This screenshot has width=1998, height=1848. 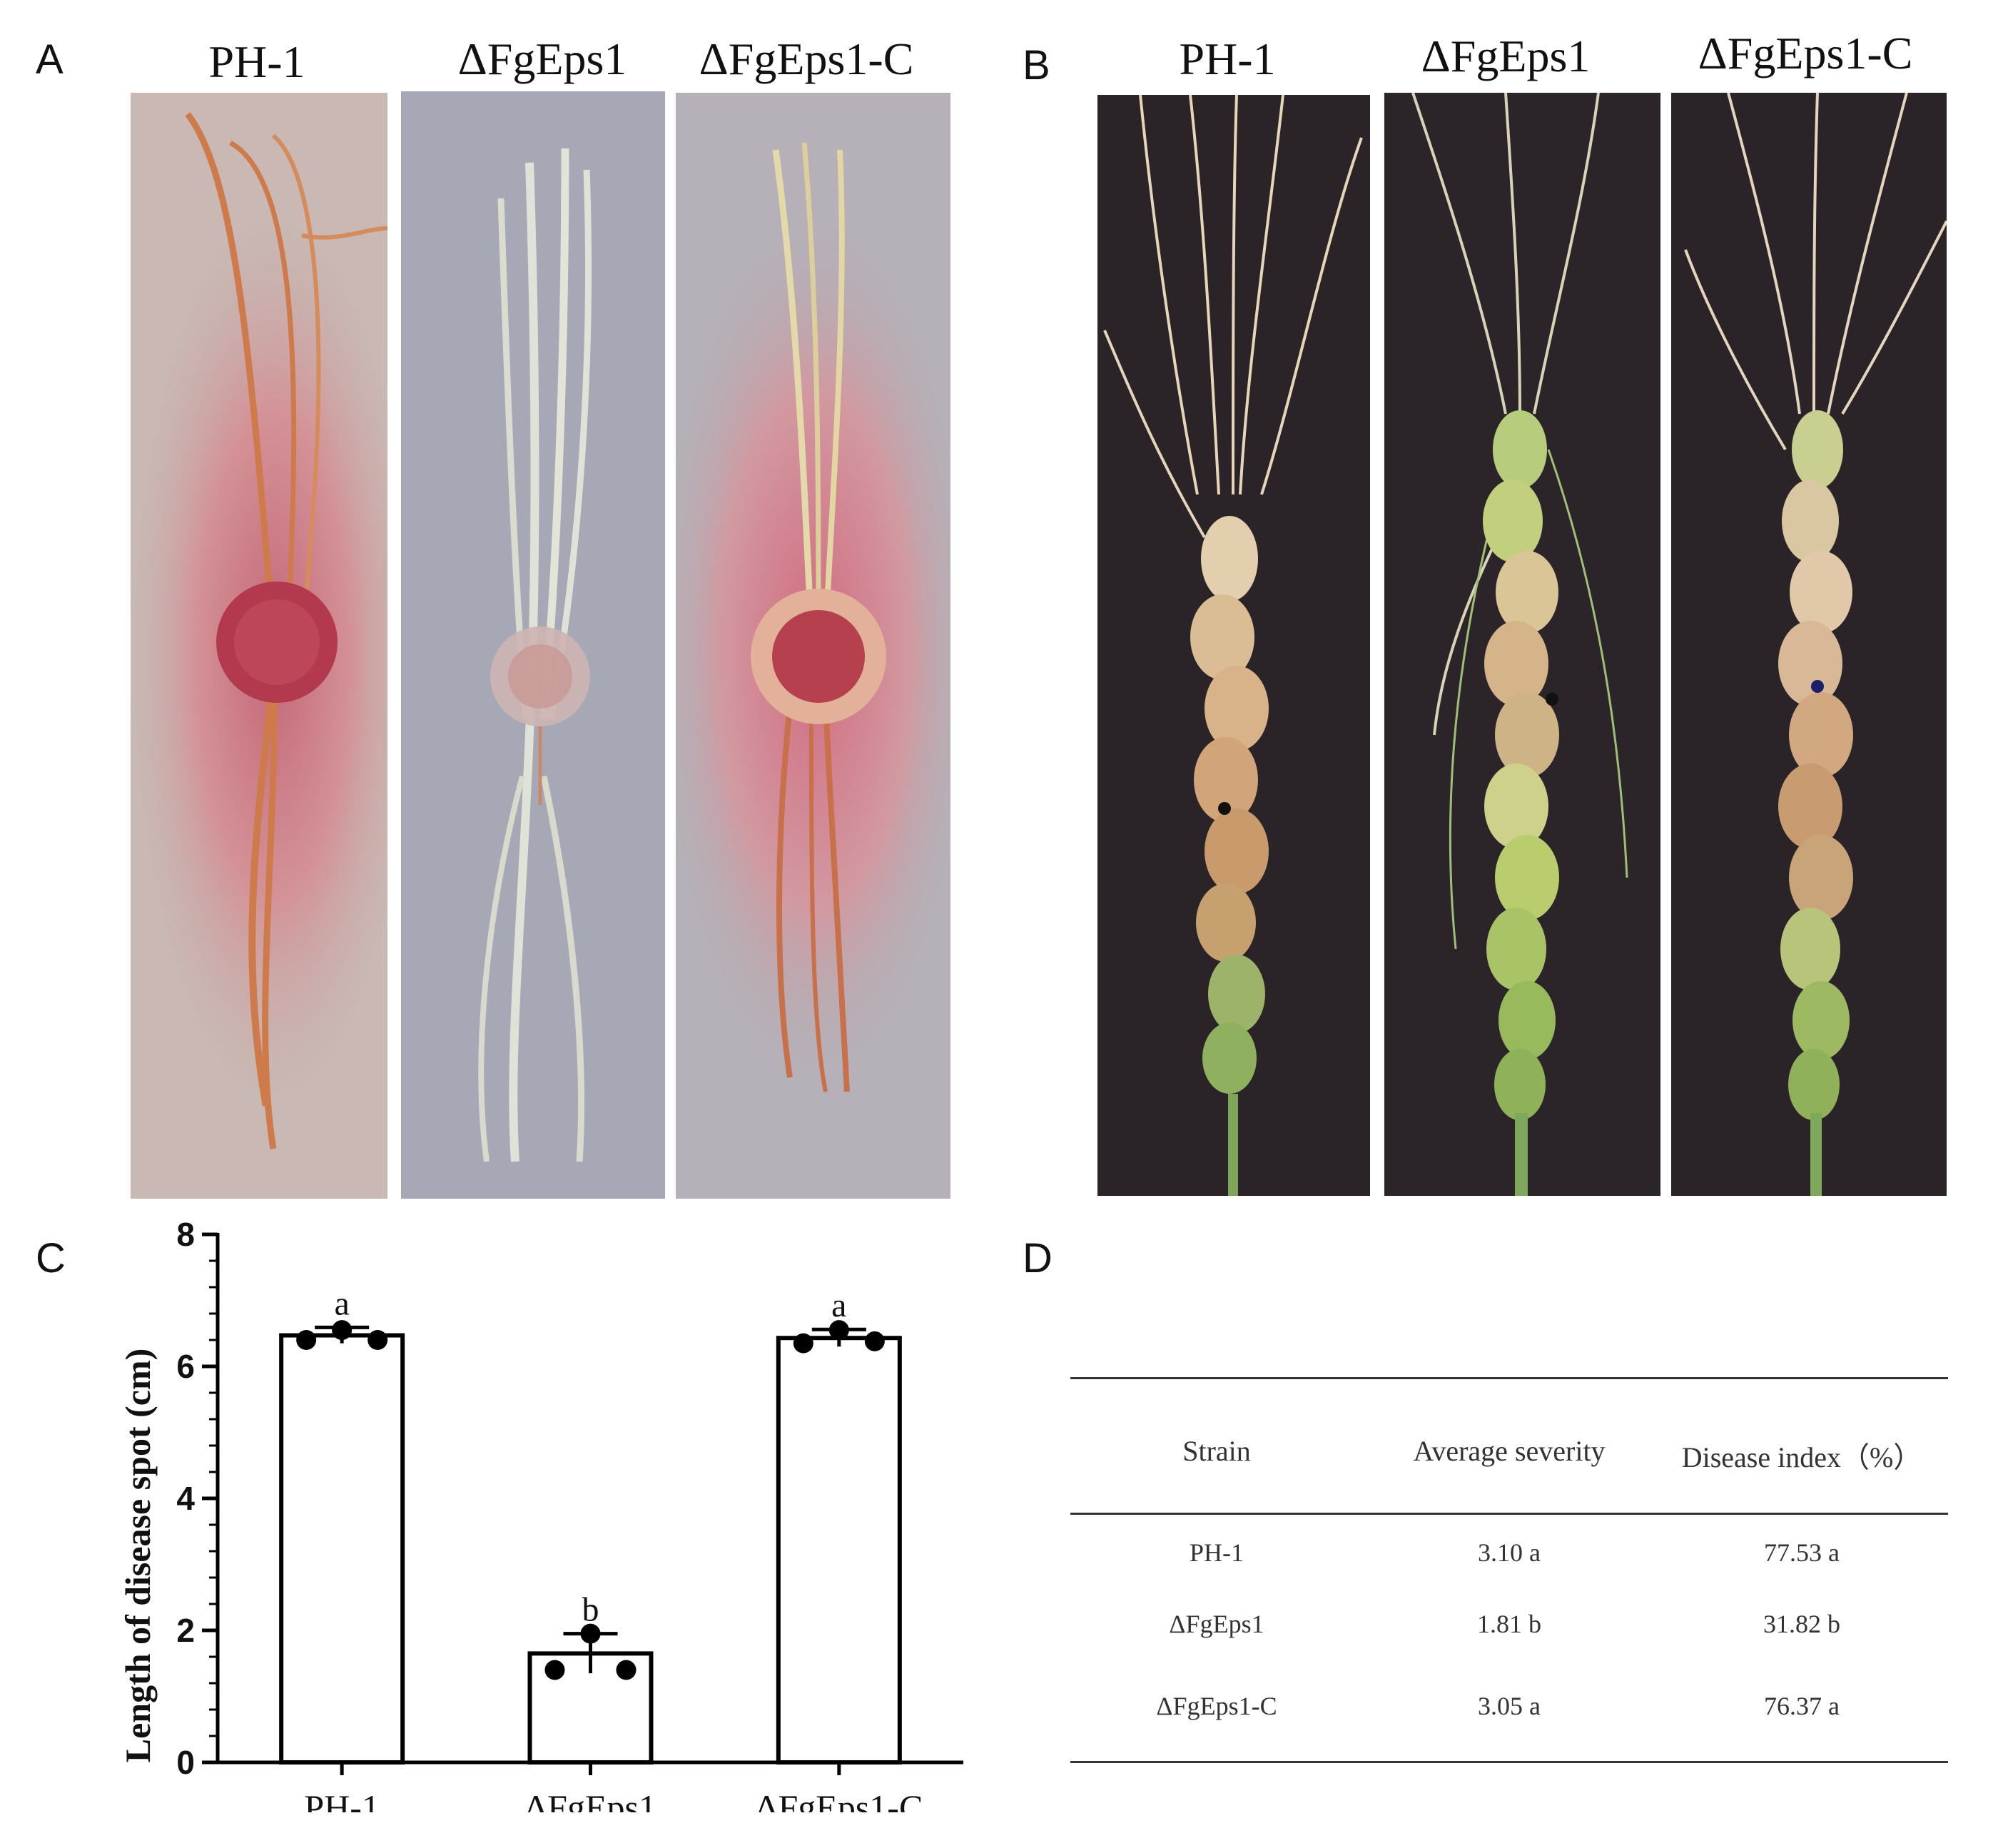 I want to click on spike-photo-ph1, so click(x=1233, y=646).